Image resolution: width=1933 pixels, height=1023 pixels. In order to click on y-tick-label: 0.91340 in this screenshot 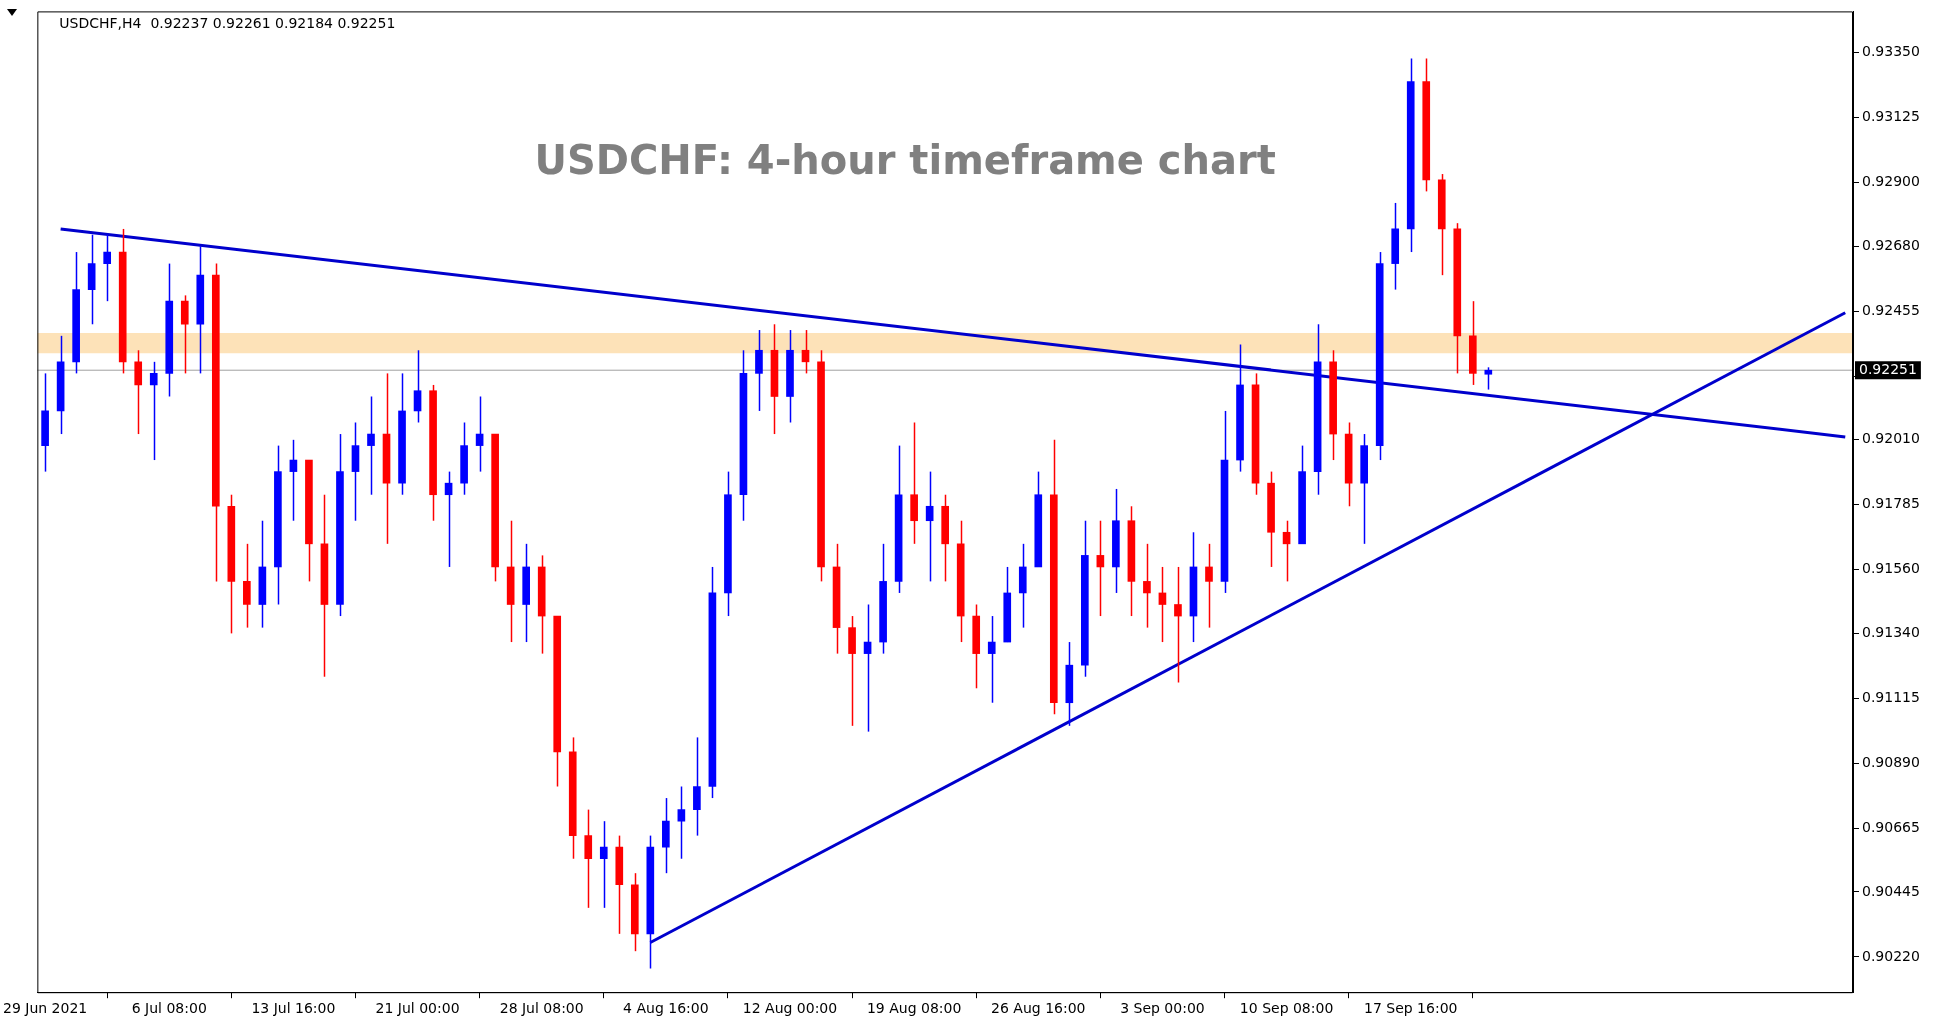, I will do `click(1891, 632)`.